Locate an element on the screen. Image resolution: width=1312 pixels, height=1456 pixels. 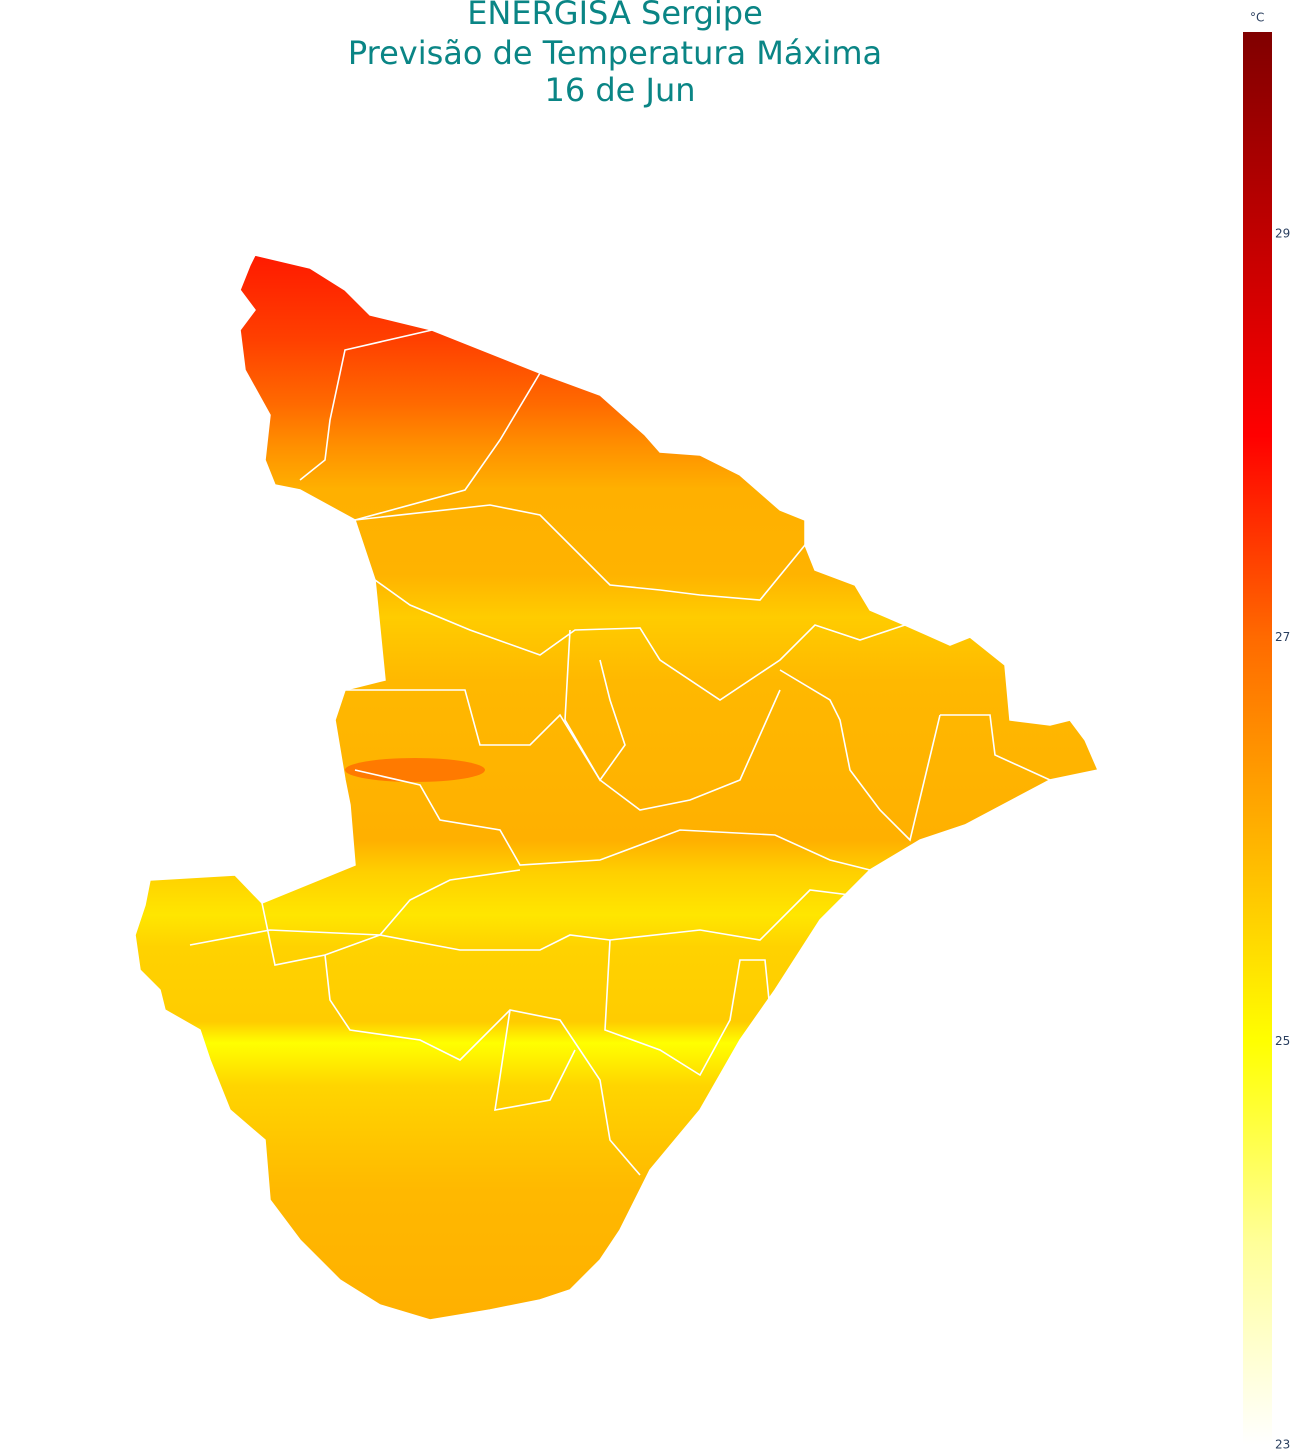
colorbar-tick-label: 25 is located at coordinates (1282, 1041).